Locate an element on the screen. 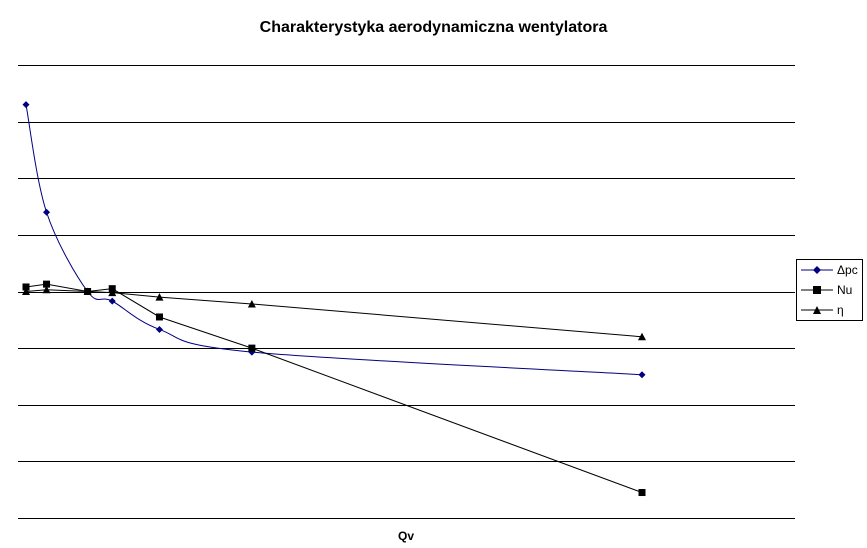 The height and width of the screenshot is (548, 867). legend-swatch-nu is located at coordinates (817, 290).